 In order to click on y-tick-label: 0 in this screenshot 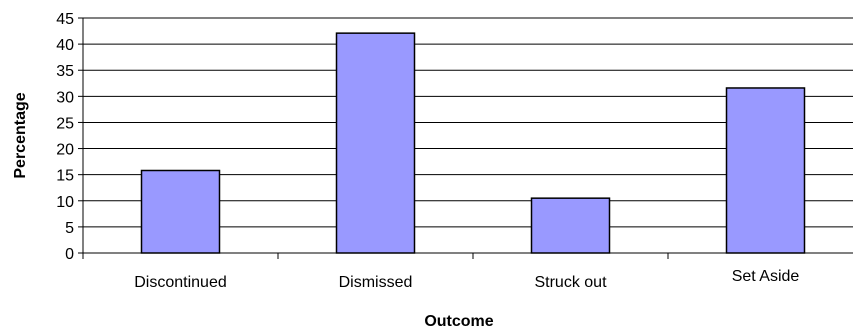, I will do `click(69, 254)`.